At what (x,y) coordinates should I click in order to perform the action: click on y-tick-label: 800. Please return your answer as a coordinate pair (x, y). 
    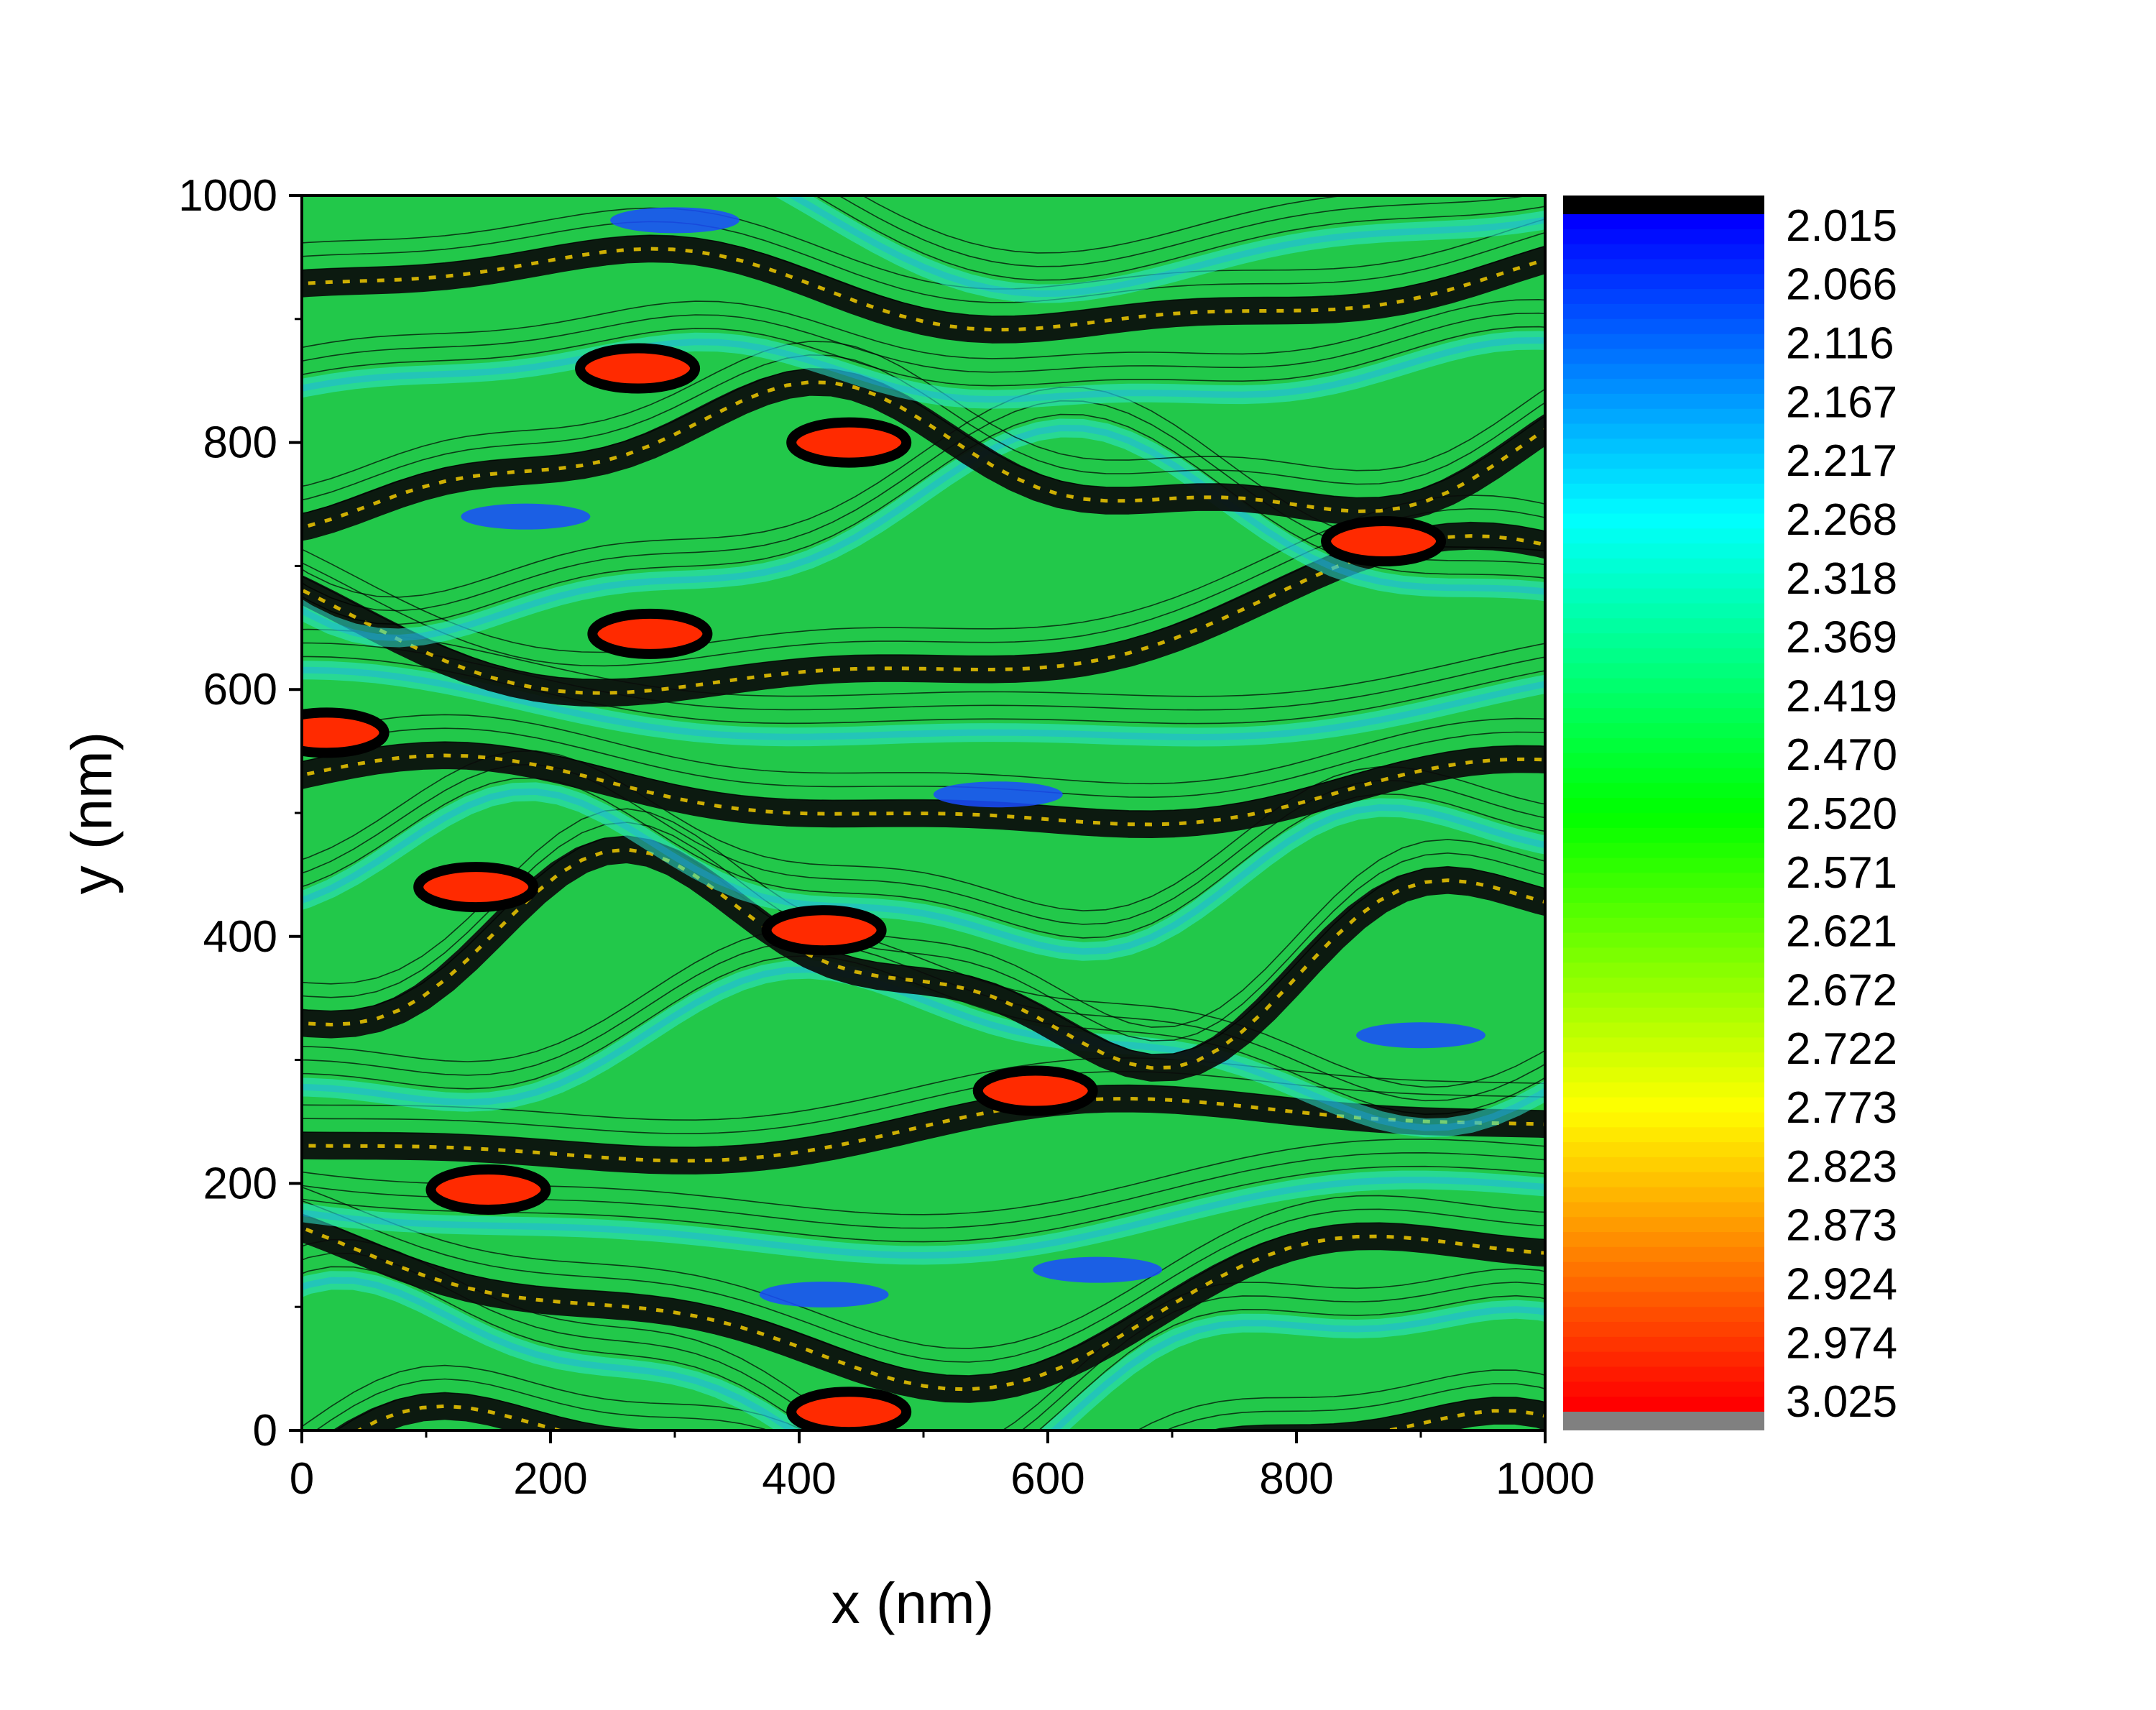
    Looking at the image, I should click on (240, 443).